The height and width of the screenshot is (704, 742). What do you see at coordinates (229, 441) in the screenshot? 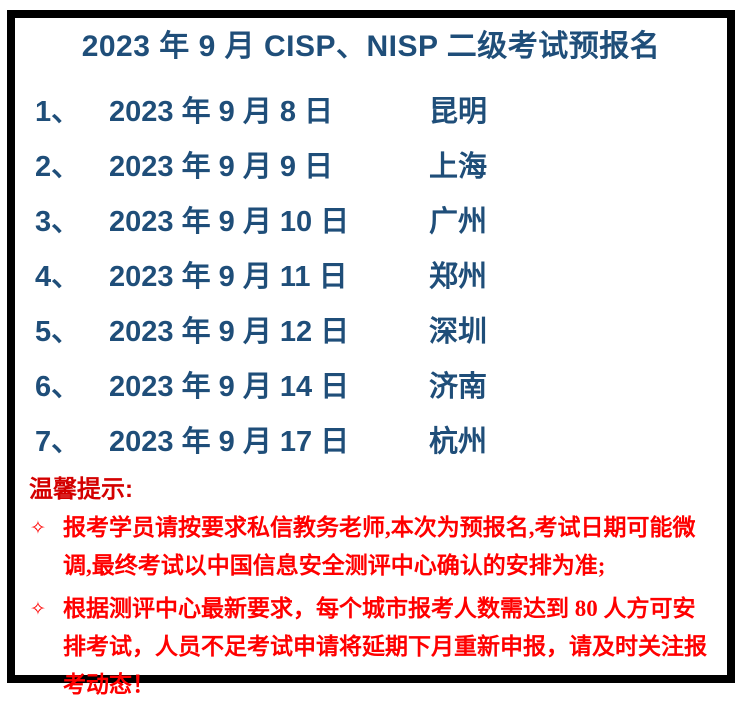
I see `exam-date: 2023 年 9 月 17 日` at bounding box center [229, 441].